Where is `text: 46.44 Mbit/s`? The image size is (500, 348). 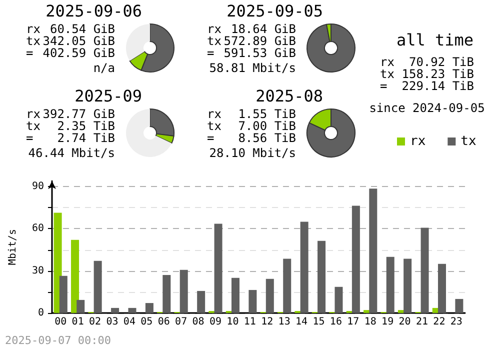 text: 46.44 Mbit/s is located at coordinates (71, 153).